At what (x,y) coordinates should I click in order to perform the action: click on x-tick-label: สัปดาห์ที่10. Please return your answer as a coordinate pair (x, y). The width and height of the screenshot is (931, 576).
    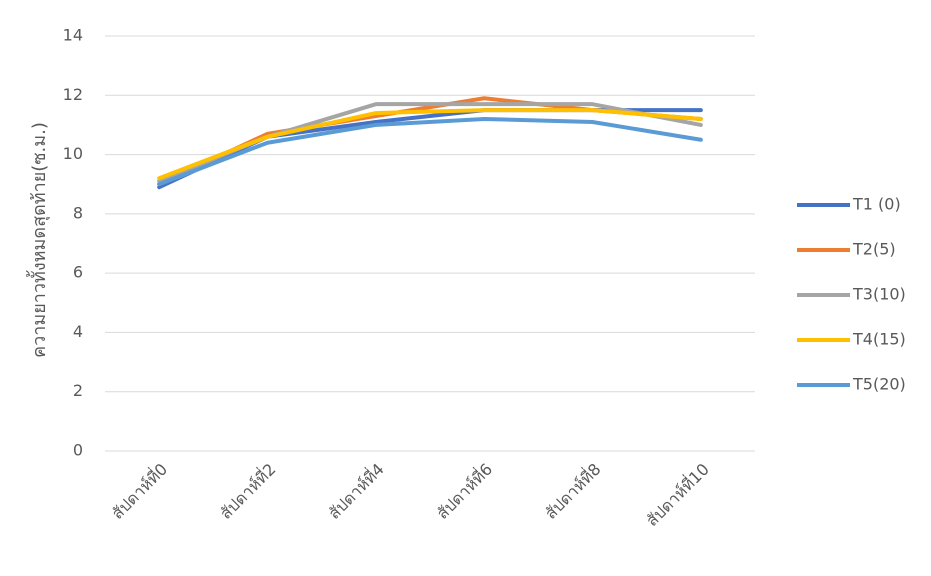
    Looking at the image, I should click on (677, 494).